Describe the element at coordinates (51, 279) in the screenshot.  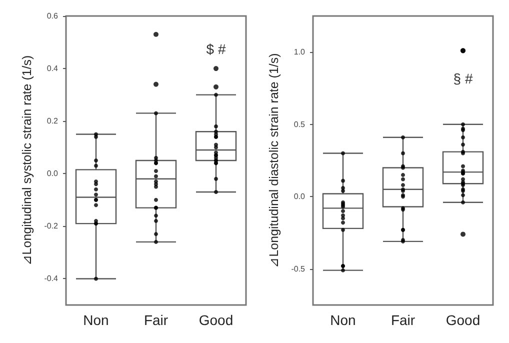
I see `y-tick-label: -0.4` at that location.